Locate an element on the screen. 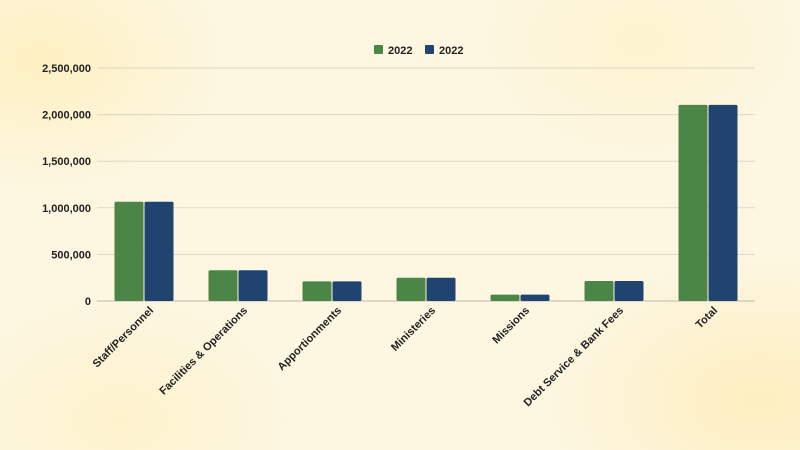 This screenshot has height=450, width=800. x-category-label: Apportionments is located at coordinates (310, 339).